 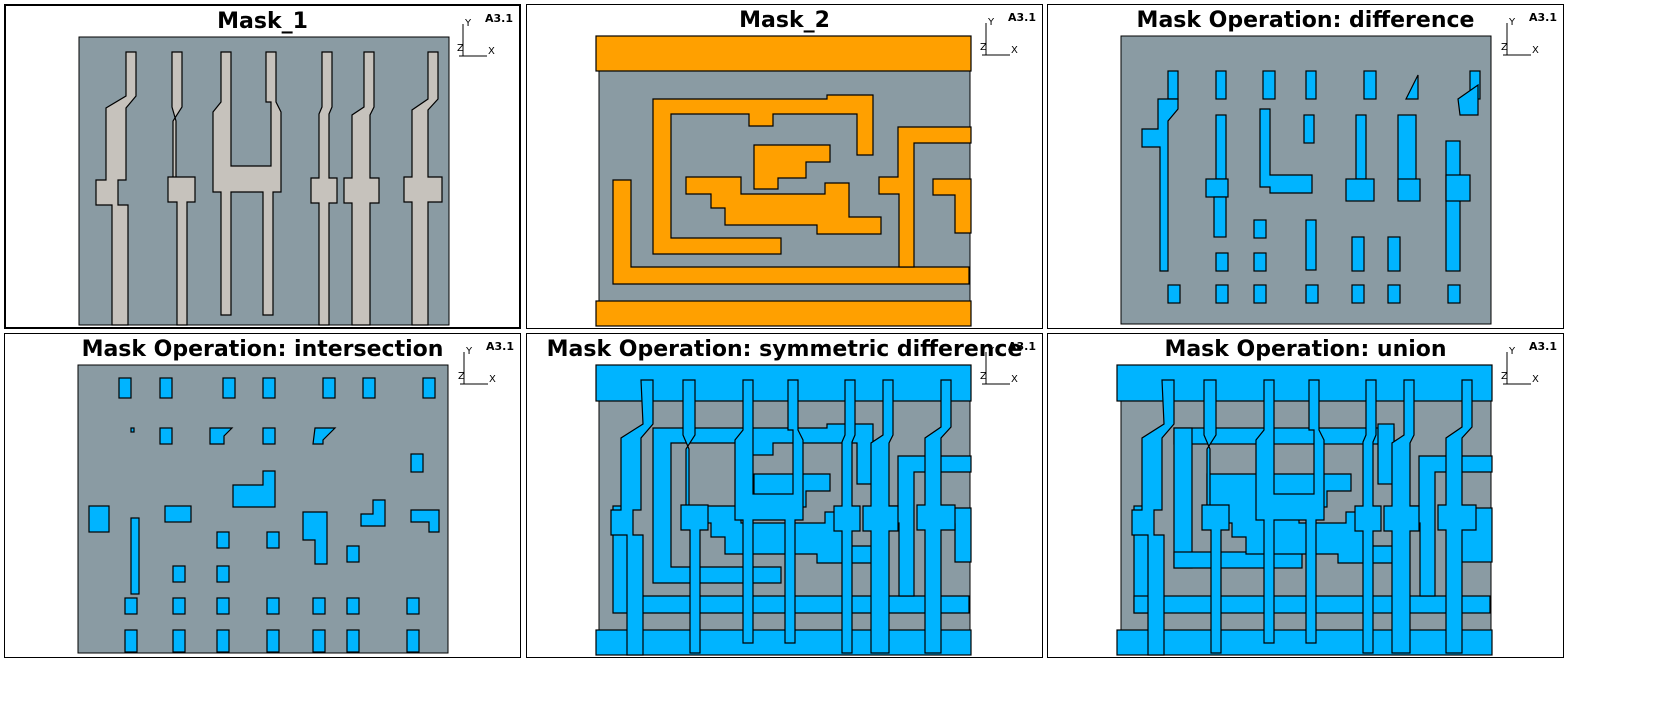 I want to click on viewport-title: Mask_1, so click(x=262, y=21).